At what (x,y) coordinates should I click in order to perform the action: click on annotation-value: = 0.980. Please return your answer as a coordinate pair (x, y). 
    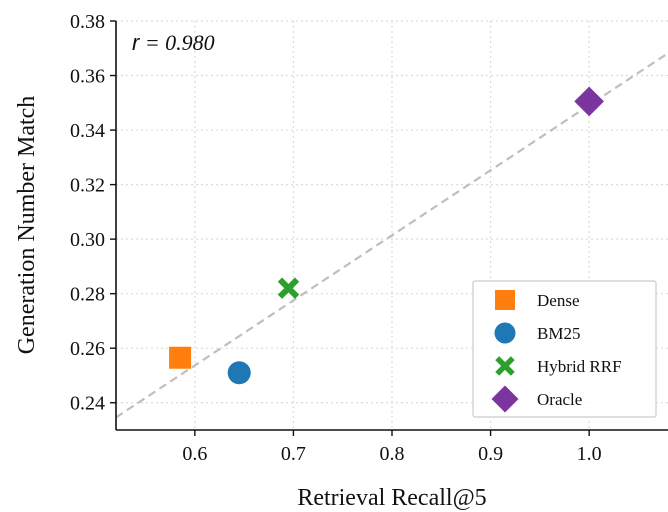
    Looking at the image, I should click on (176, 42).